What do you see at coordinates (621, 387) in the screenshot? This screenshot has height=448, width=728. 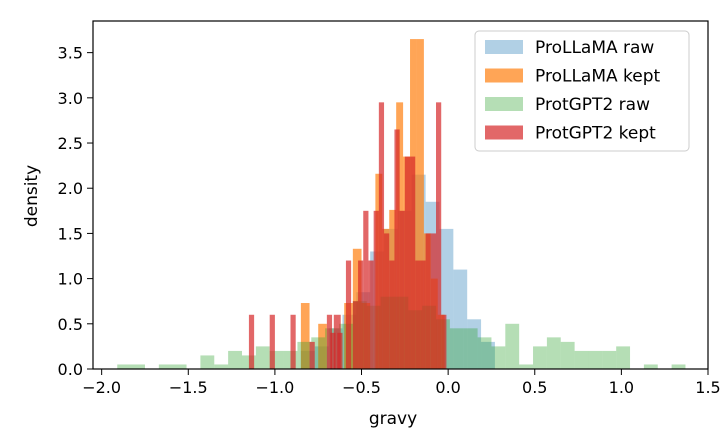 I see `x-tick-label: 1.0` at bounding box center [621, 387].